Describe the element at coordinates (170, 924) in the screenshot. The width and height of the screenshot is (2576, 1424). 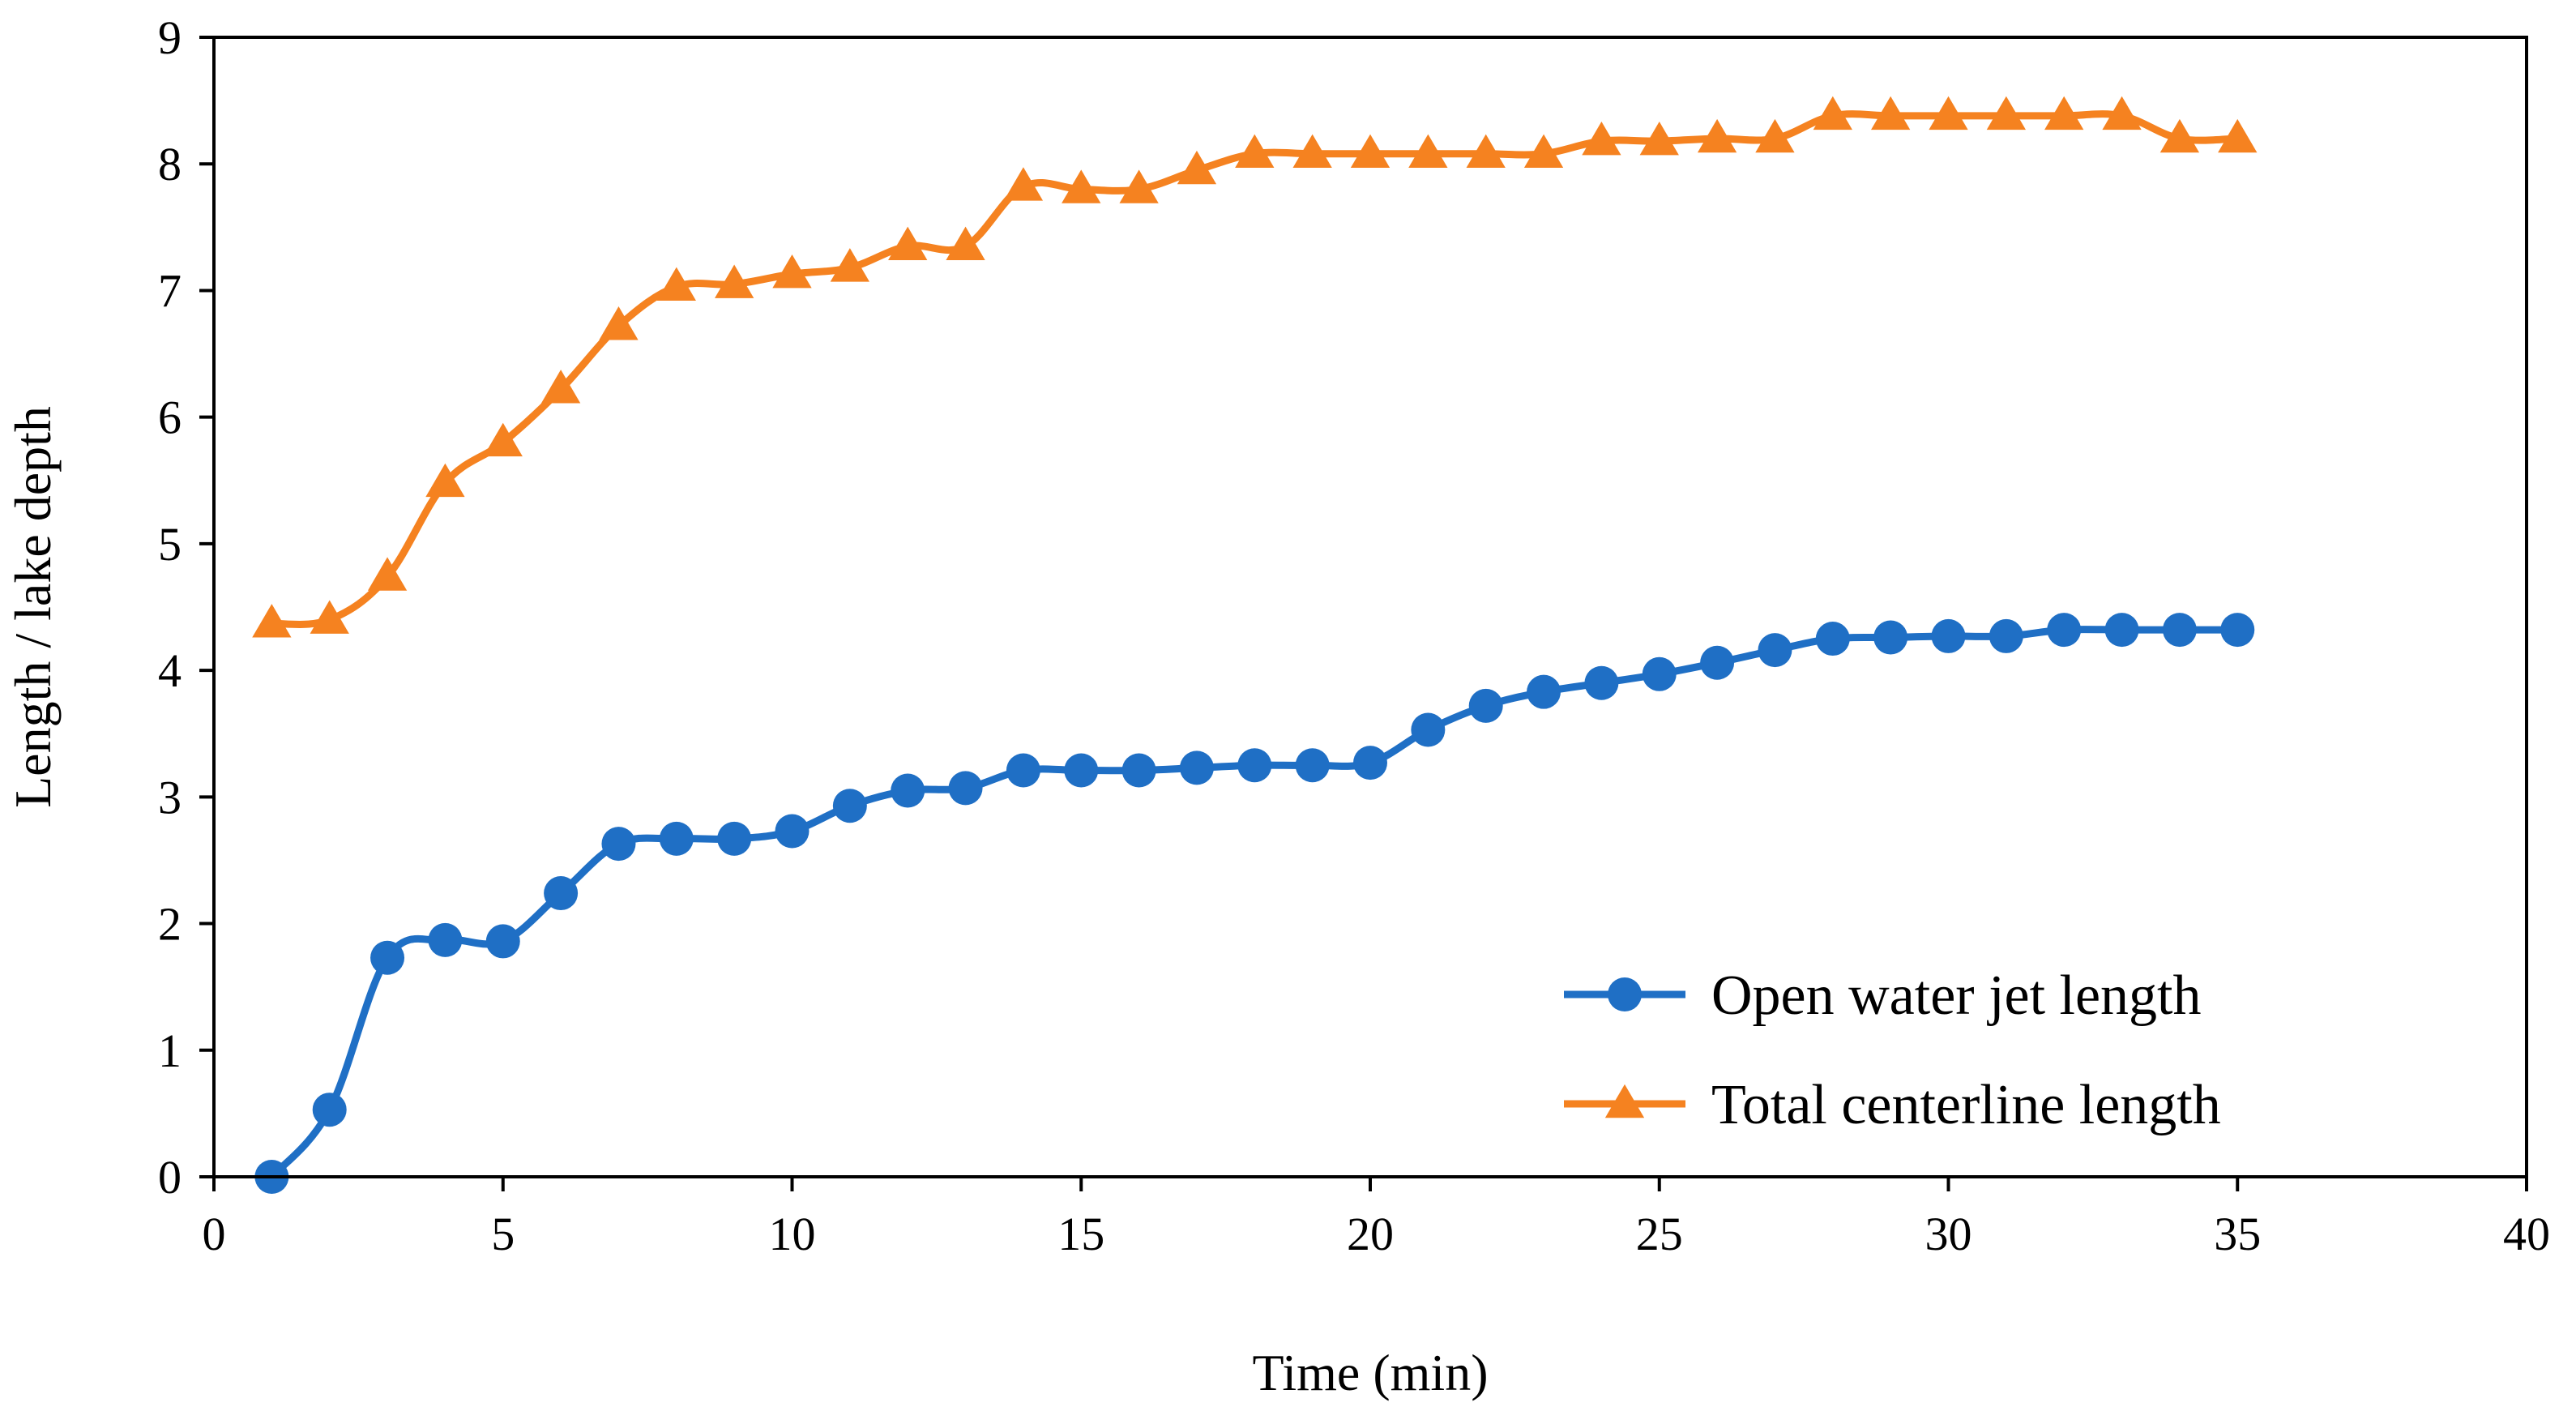
I see `y-tick-label: 2` at that location.